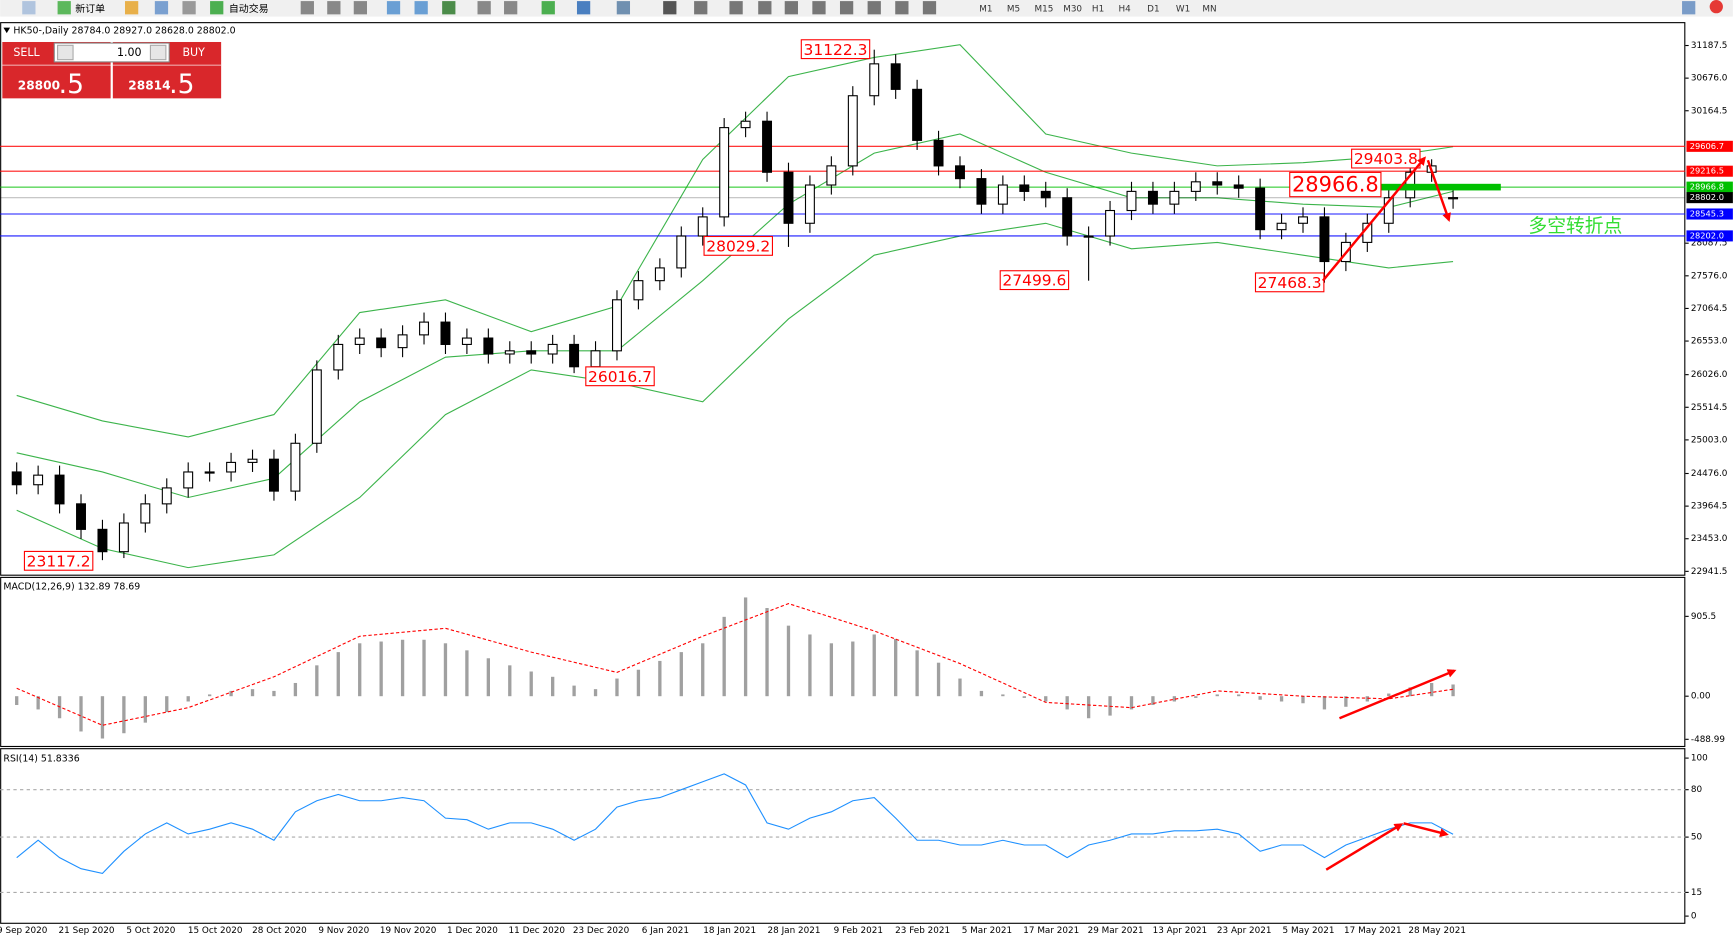 The width and height of the screenshot is (1733, 936). What do you see at coordinates (1709, 46) in the screenshot?
I see `y-tick-label: 31187.5` at bounding box center [1709, 46].